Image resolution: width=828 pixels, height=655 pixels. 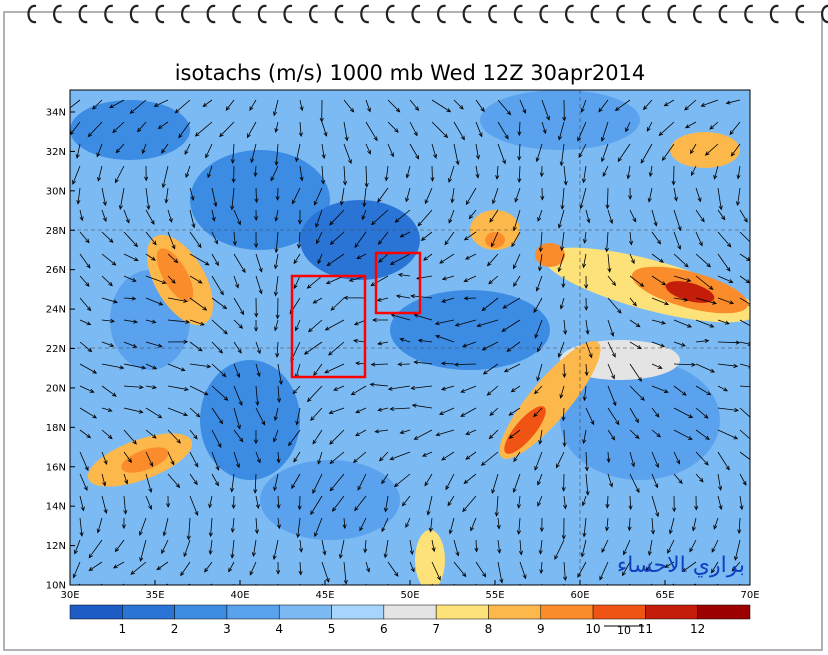 I want to click on colorbar-label: 9, so click(x=541, y=629).